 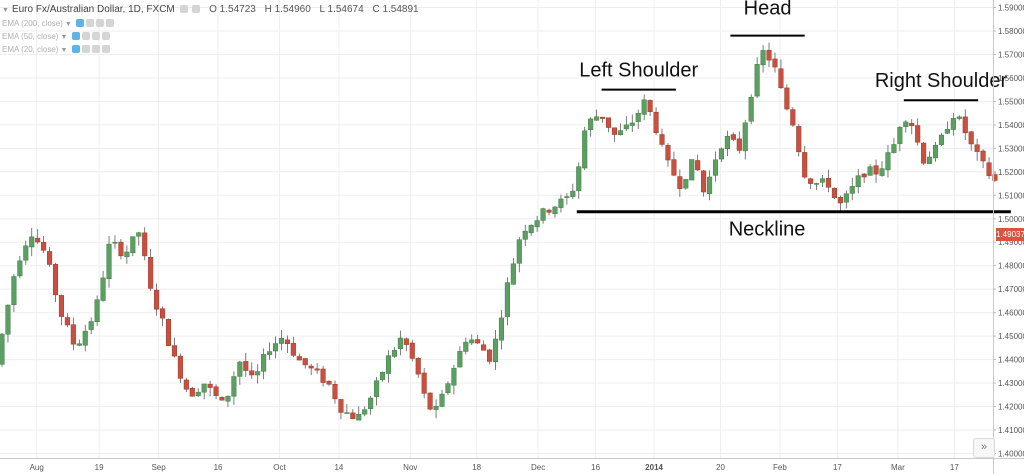 What do you see at coordinates (984, 448) in the screenshot?
I see `scroll-to-realtime-button: »` at bounding box center [984, 448].